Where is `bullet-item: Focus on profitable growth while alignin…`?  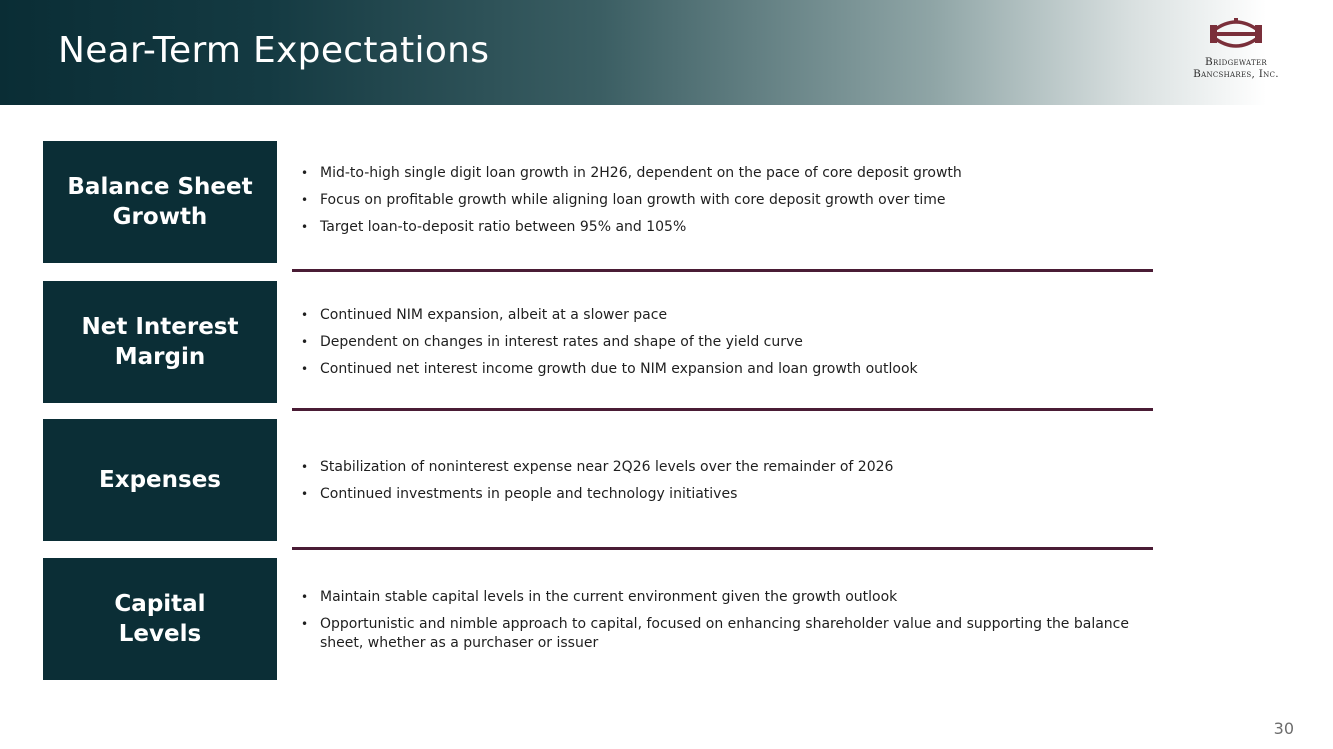 bullet-item: Focus on profitable growth while alignin… is located at coordinates (714, 200).